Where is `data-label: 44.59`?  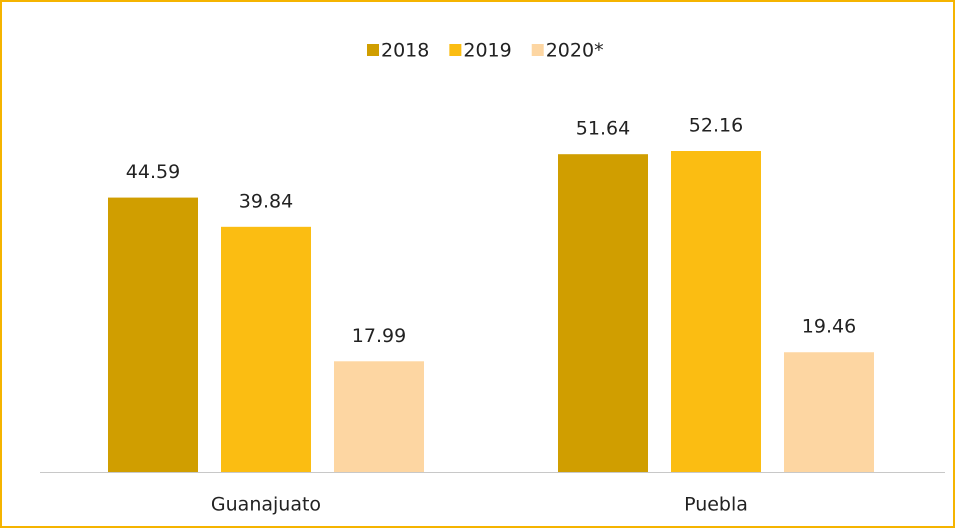
data-label: 44.59 is located at coordinates (153, 172).